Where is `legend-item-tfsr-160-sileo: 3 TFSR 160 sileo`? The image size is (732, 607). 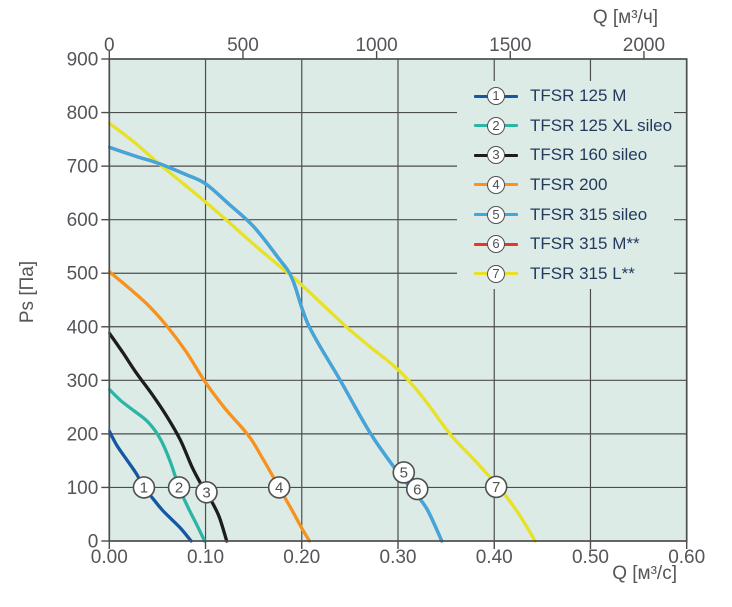 legend-item-tfsr-160-sileo: 3 TFSR 160 sileo is located at coordinates (565, 155).